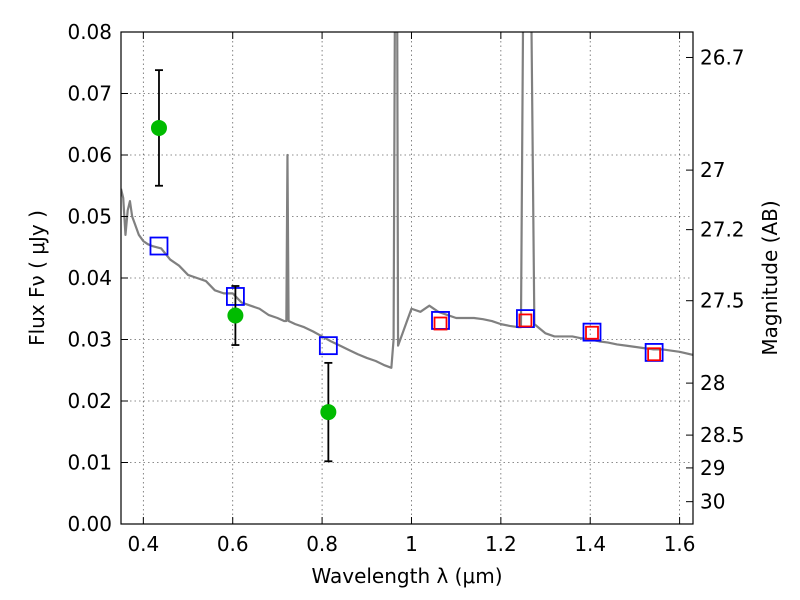 The image size is (800, 600). I want to click on x-tick-label: 1.2, so click(501, 544).